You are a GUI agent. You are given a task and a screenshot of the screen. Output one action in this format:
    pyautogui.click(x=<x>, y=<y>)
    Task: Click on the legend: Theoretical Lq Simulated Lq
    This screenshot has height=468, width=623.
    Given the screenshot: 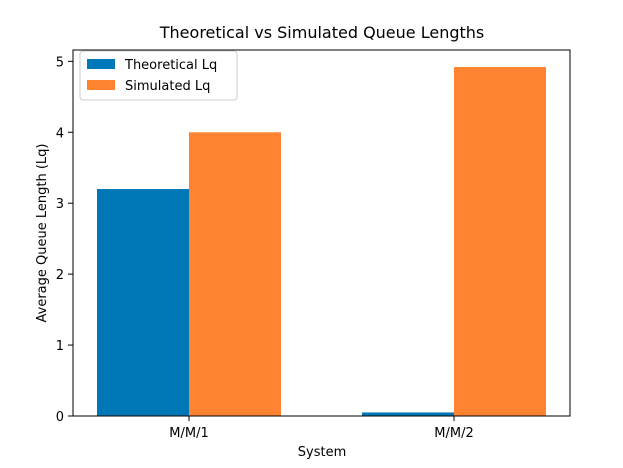 What is the action you would take?
    pyautogui.click(x=158, y=75)
    